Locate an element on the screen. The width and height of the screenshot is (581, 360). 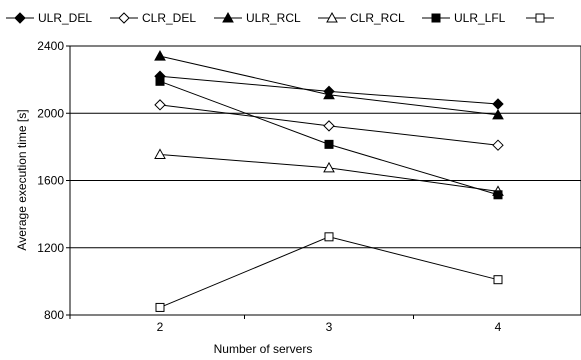
legend: ULR_DEL CLR_DEL ULR_RCL CLR_RCL ULR_LFL is located at coordinates (280, 18).